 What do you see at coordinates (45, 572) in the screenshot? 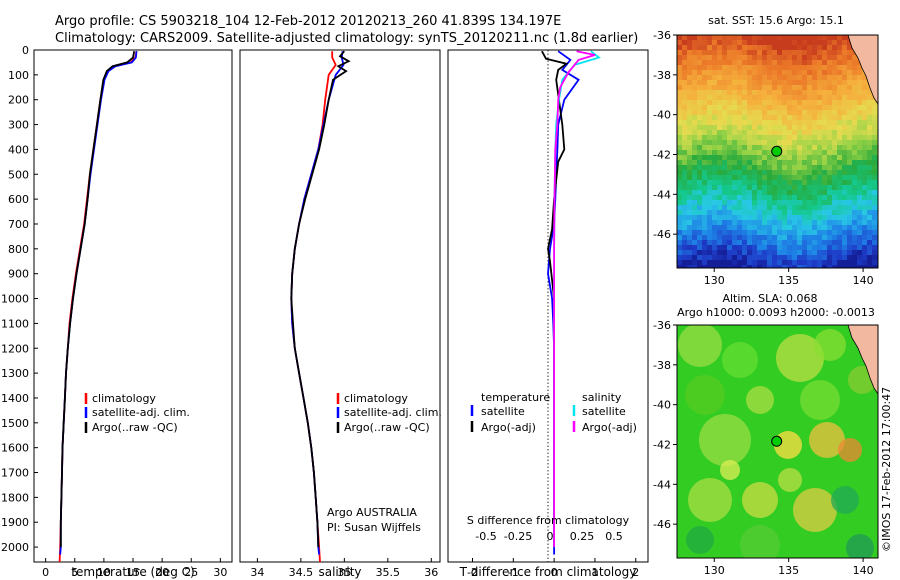
I see `x-tick-label: 0` at bounding box center [45, 572].